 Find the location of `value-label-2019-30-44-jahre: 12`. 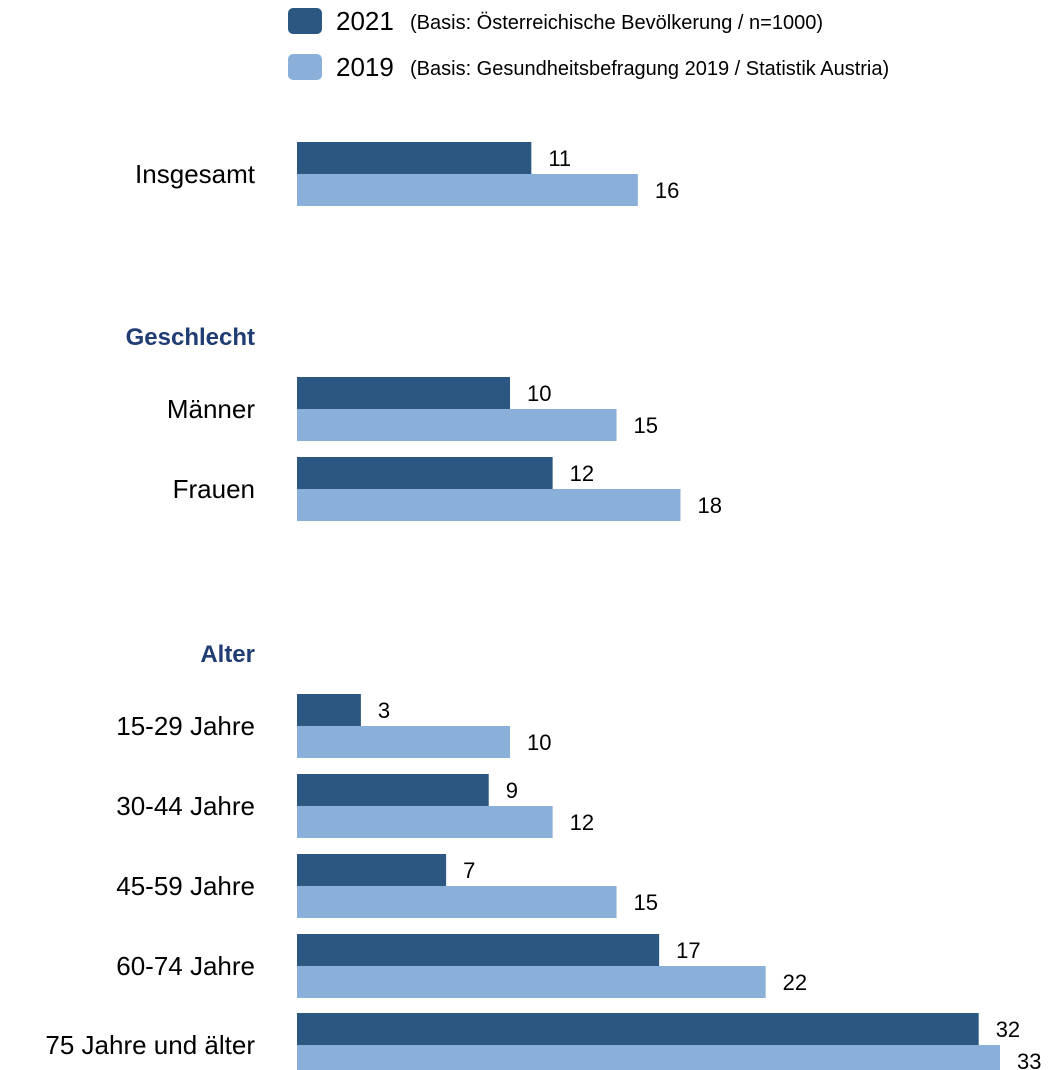

value-label-2019-30-44-jahre: 12 is located at coordinates (582, 822).